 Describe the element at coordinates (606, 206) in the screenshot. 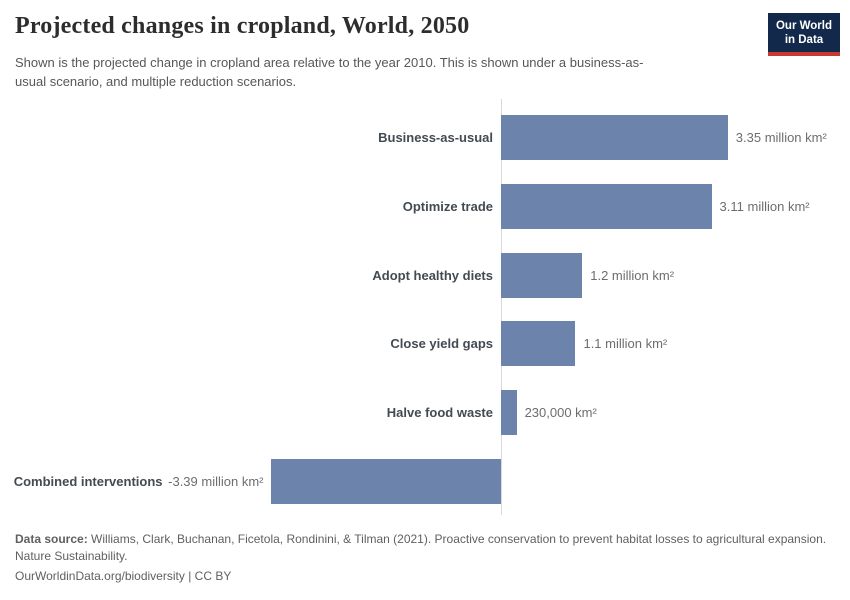

I see `bar-optimize-trade` at that location.